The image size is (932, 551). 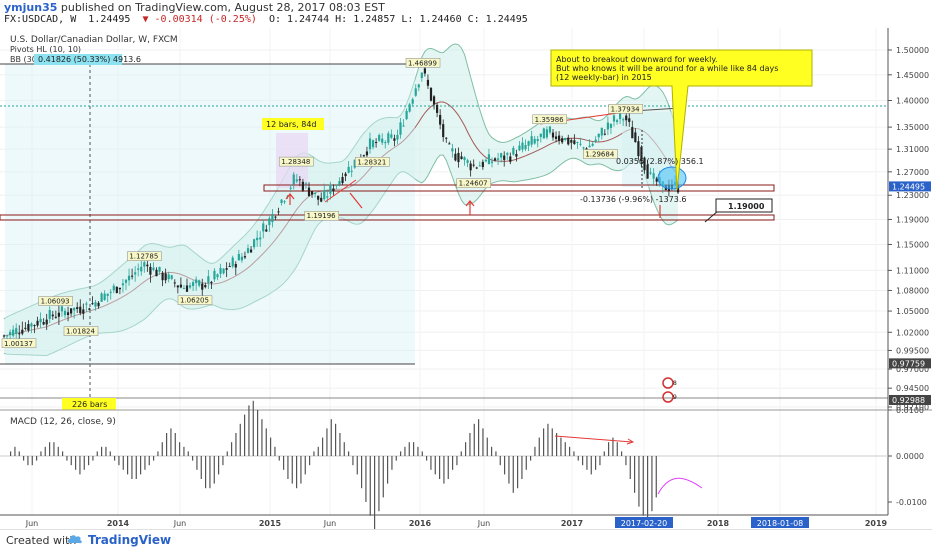 I want to click on price-tick-label: 0.92100, so click(x=912, y=407).